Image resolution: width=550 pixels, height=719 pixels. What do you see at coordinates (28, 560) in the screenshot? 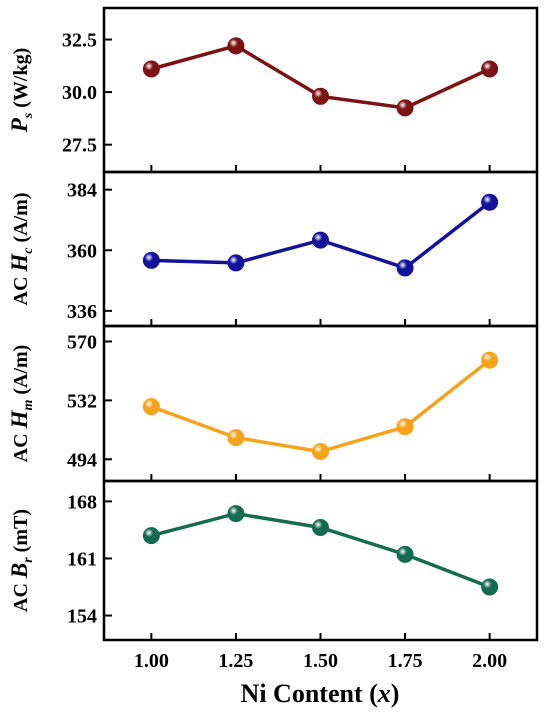
I see `y-axis-label-subscript: r` at bounding box center [28, 560].